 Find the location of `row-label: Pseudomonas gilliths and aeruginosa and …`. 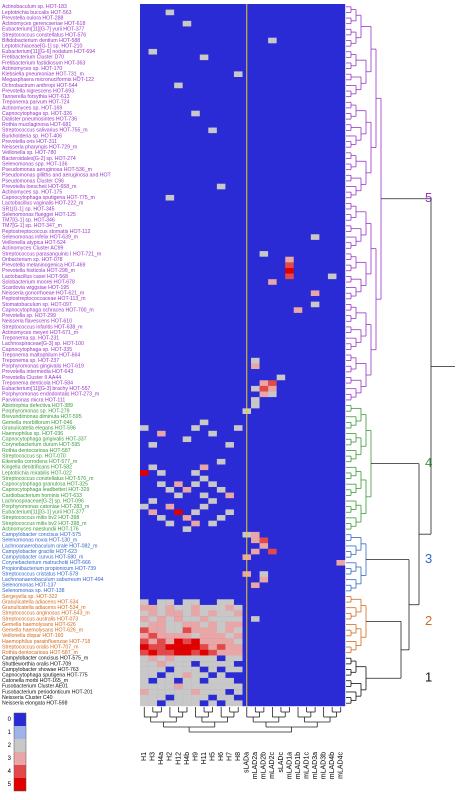

row-label: Pseudomonas gilliths and aeruginosa and … is located at coordinates (57, 176).